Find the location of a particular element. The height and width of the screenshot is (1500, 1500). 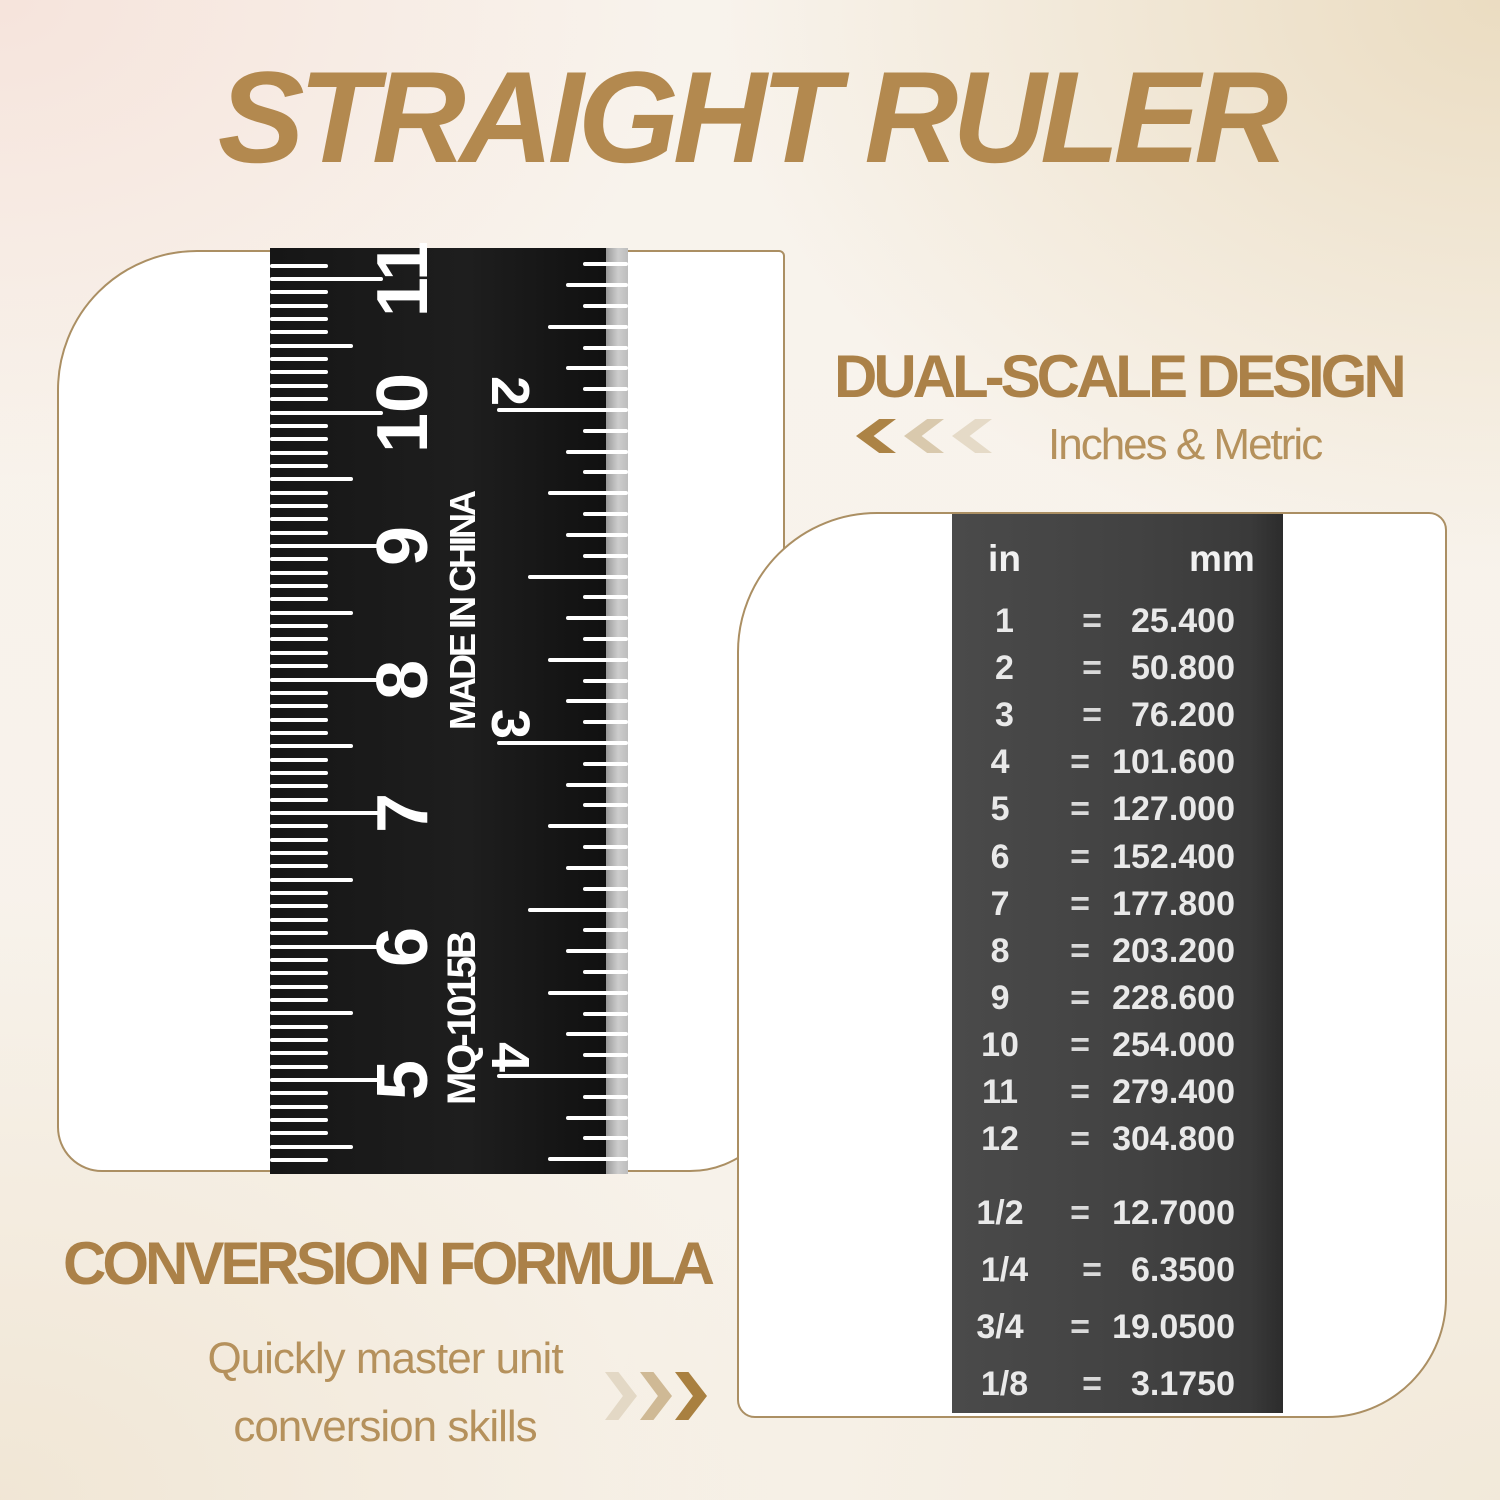

inch-value: 1/8 is located at coordinates (1004, 1384).